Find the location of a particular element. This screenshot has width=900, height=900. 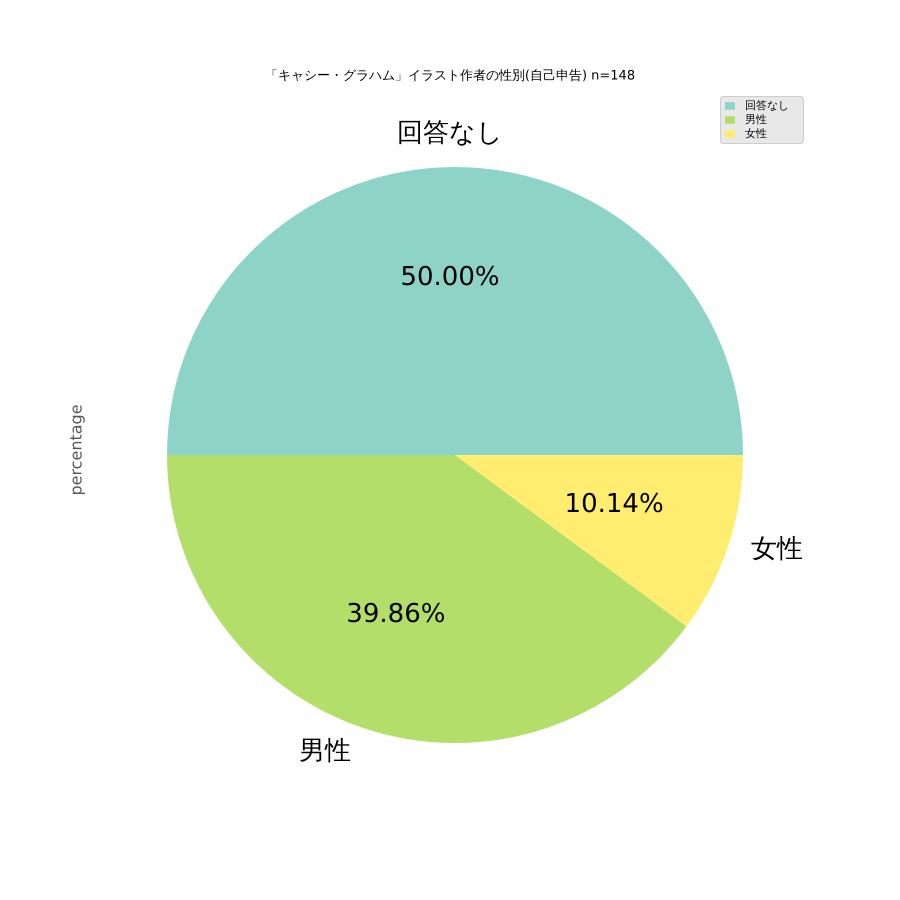

chart-title: 「キャシー・グラハム」イラスト作者の性別(自己申告) n=148 is located at coordinates (450, 76).